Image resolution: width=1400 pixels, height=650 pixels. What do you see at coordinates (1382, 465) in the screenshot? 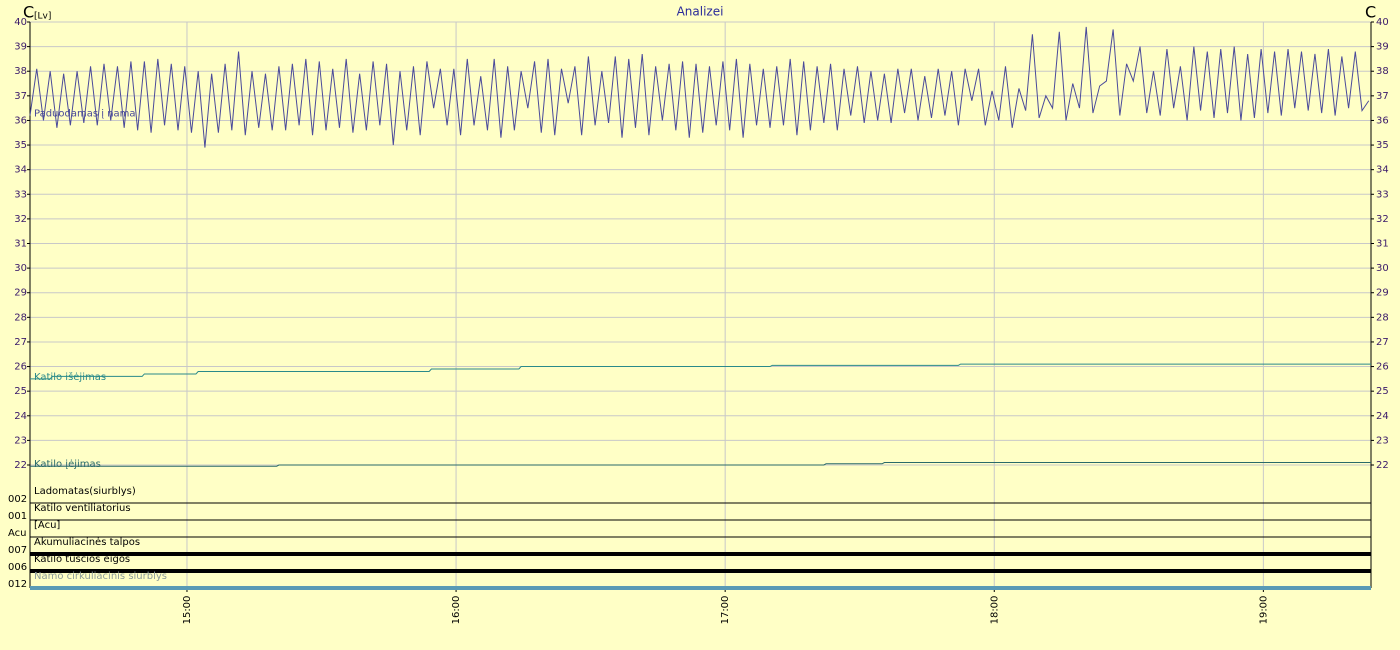
I see `y2-tick-label: 22` at bounding box center [1382, 465].